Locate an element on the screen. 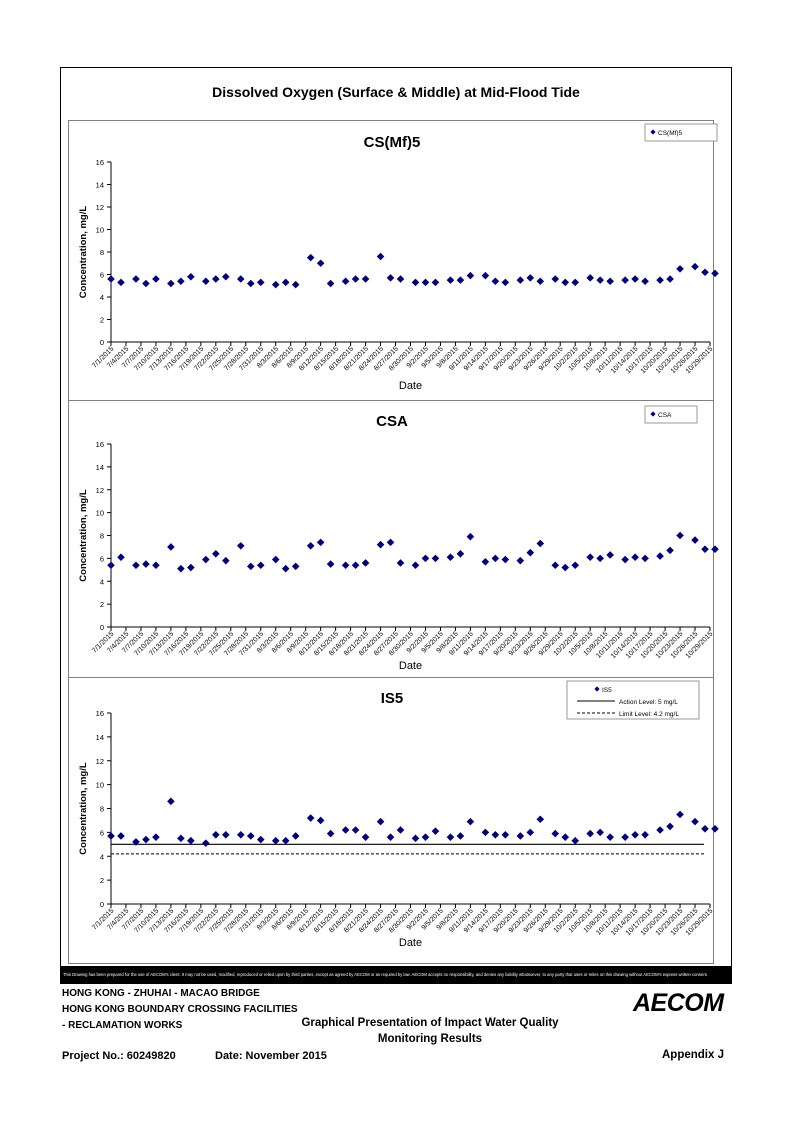 The height and width of the screenshot is (1122, 794). appendix-label: Appendix J is located at coordinates (693, 1055).